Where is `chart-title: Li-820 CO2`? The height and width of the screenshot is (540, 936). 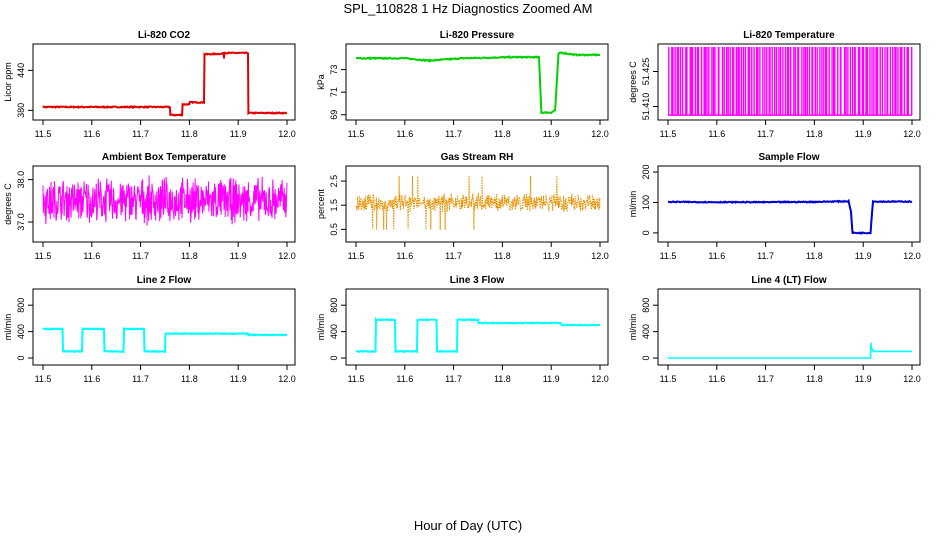
chart-title: Li-820 CO2 is located at coordinates (164, 35).